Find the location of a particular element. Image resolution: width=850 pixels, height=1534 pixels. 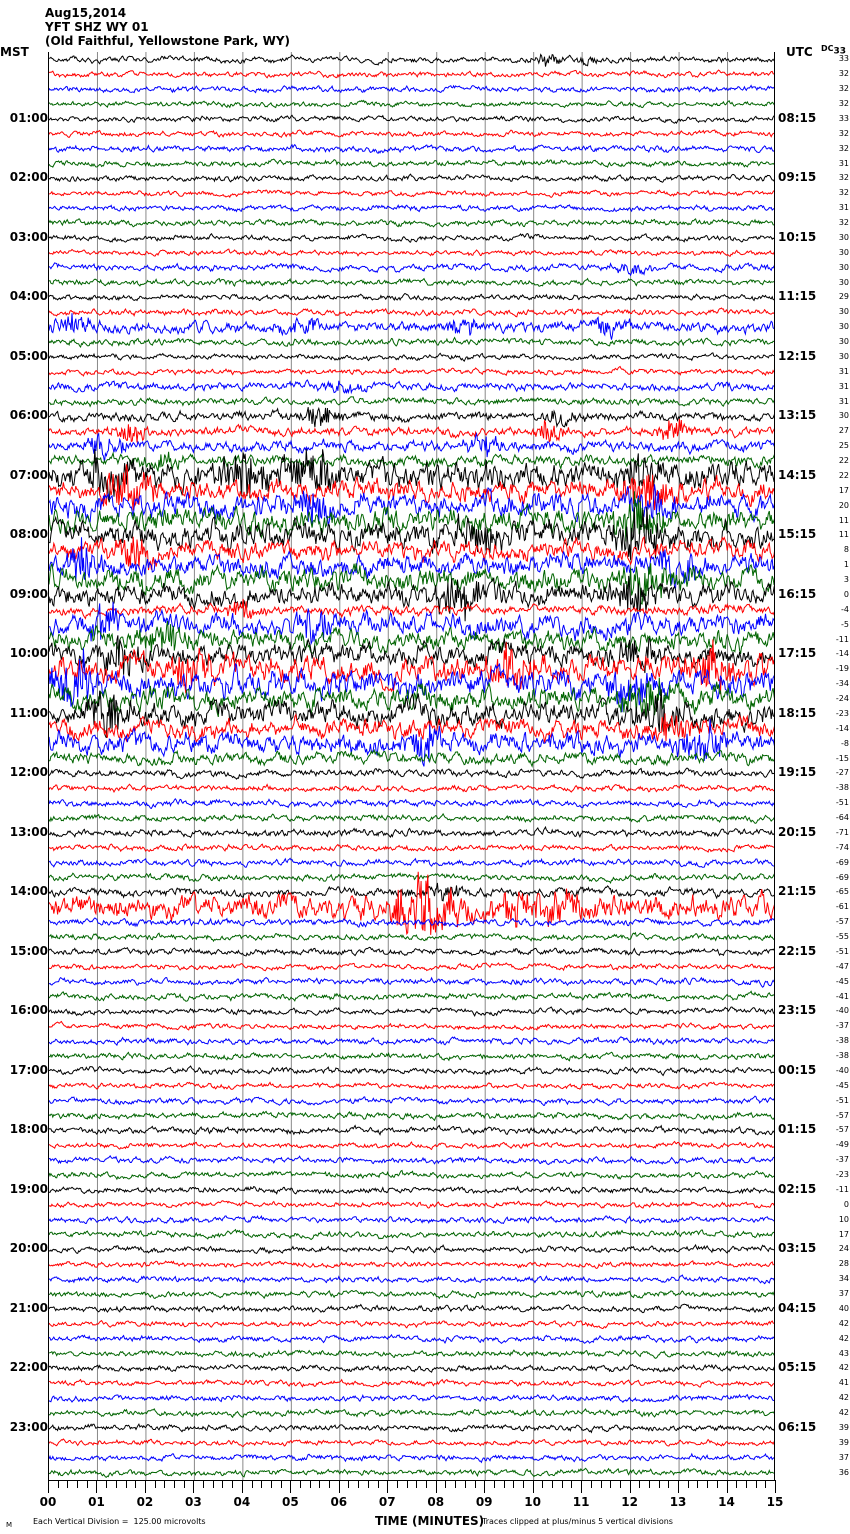

axis-tick-label: 06 is located at coordinates (339, 1502).